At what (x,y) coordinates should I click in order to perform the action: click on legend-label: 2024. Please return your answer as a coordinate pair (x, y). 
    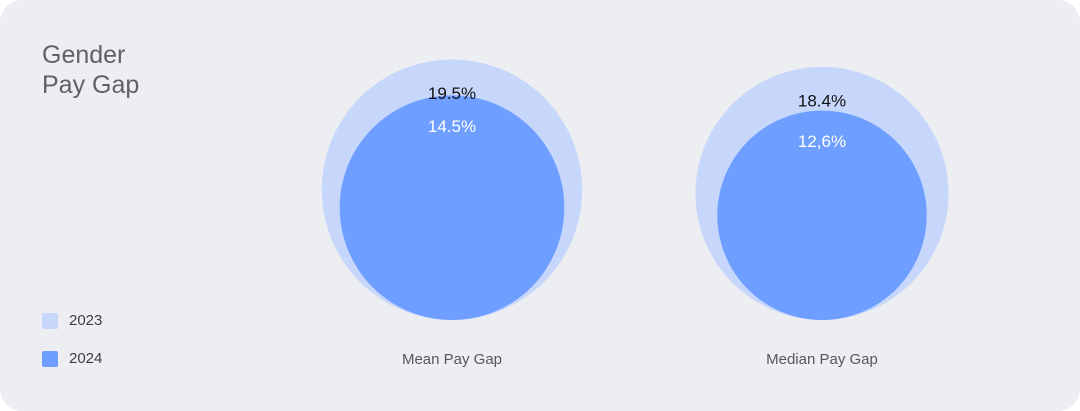
    Looking at the image, I should click on (85, 358).